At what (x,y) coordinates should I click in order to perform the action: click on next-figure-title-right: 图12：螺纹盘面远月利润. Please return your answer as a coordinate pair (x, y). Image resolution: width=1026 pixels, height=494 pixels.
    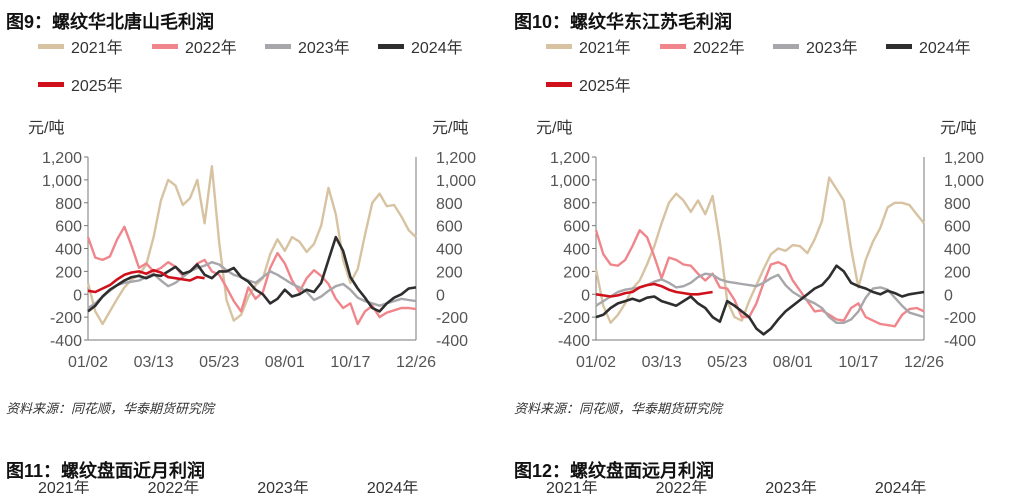
    Looking at the image, I should click on (614, 471).